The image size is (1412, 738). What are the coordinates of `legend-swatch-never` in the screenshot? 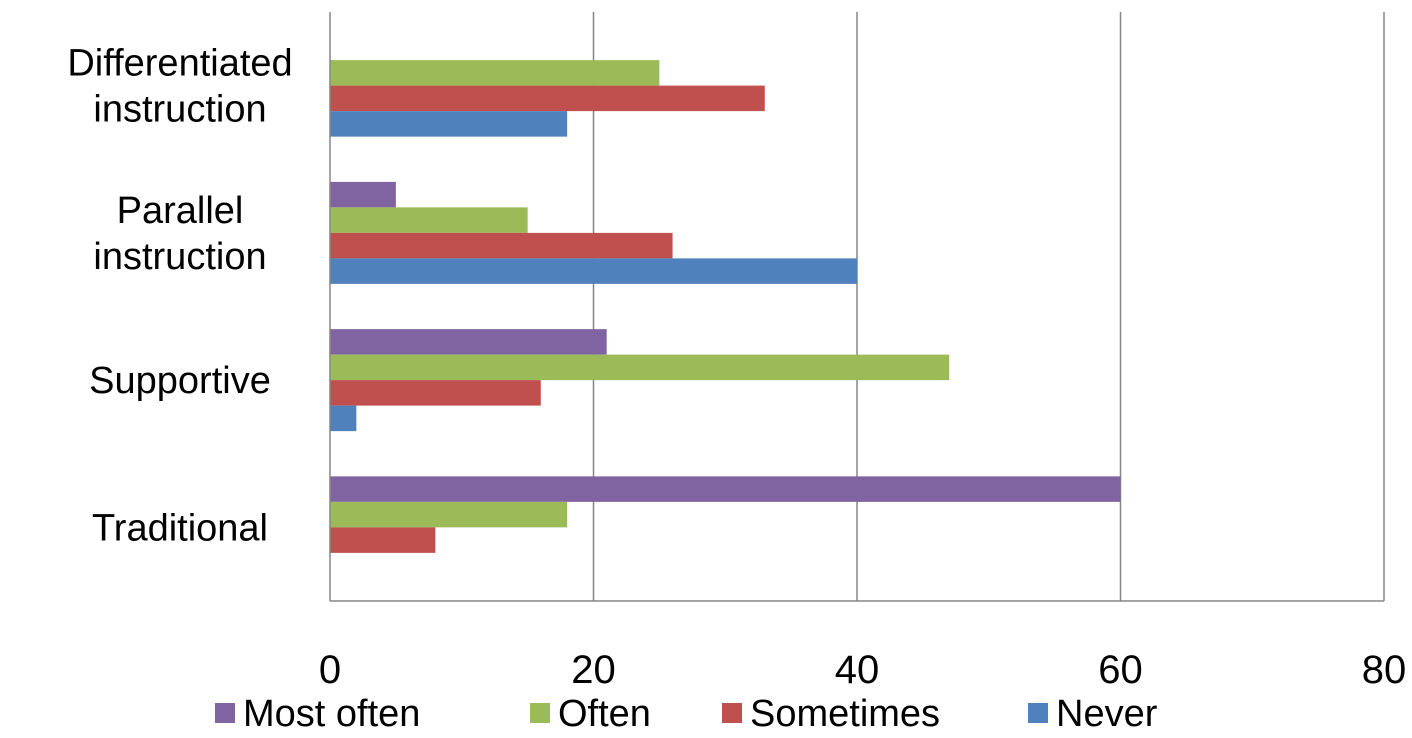 It's located at (1038, 713).